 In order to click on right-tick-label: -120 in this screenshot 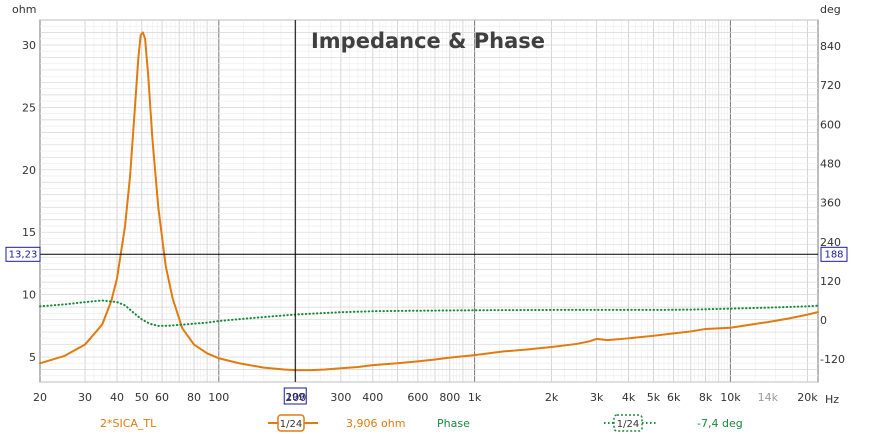, I will do `click(832, 359)`.